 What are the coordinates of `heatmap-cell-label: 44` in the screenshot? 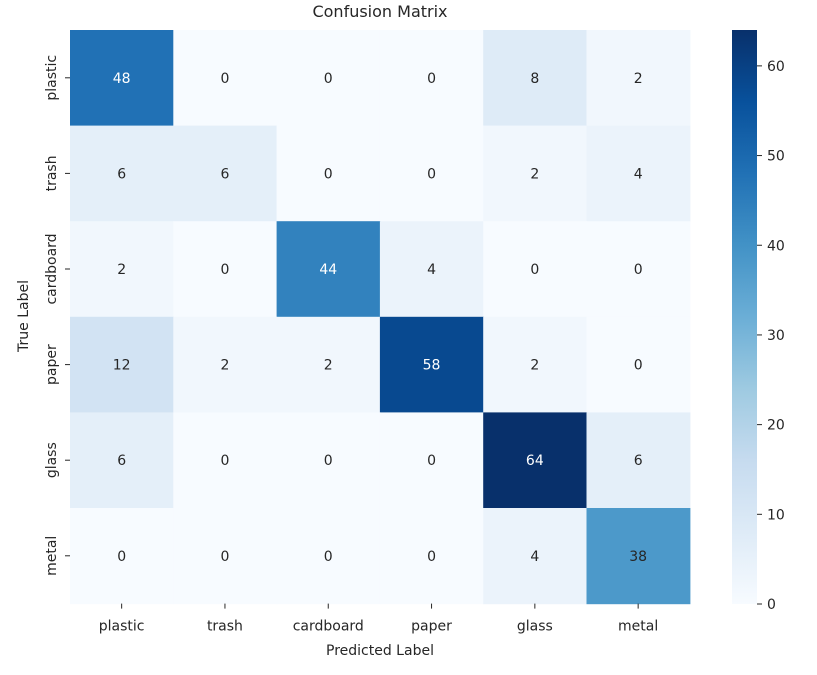 It's located at (328, 270).